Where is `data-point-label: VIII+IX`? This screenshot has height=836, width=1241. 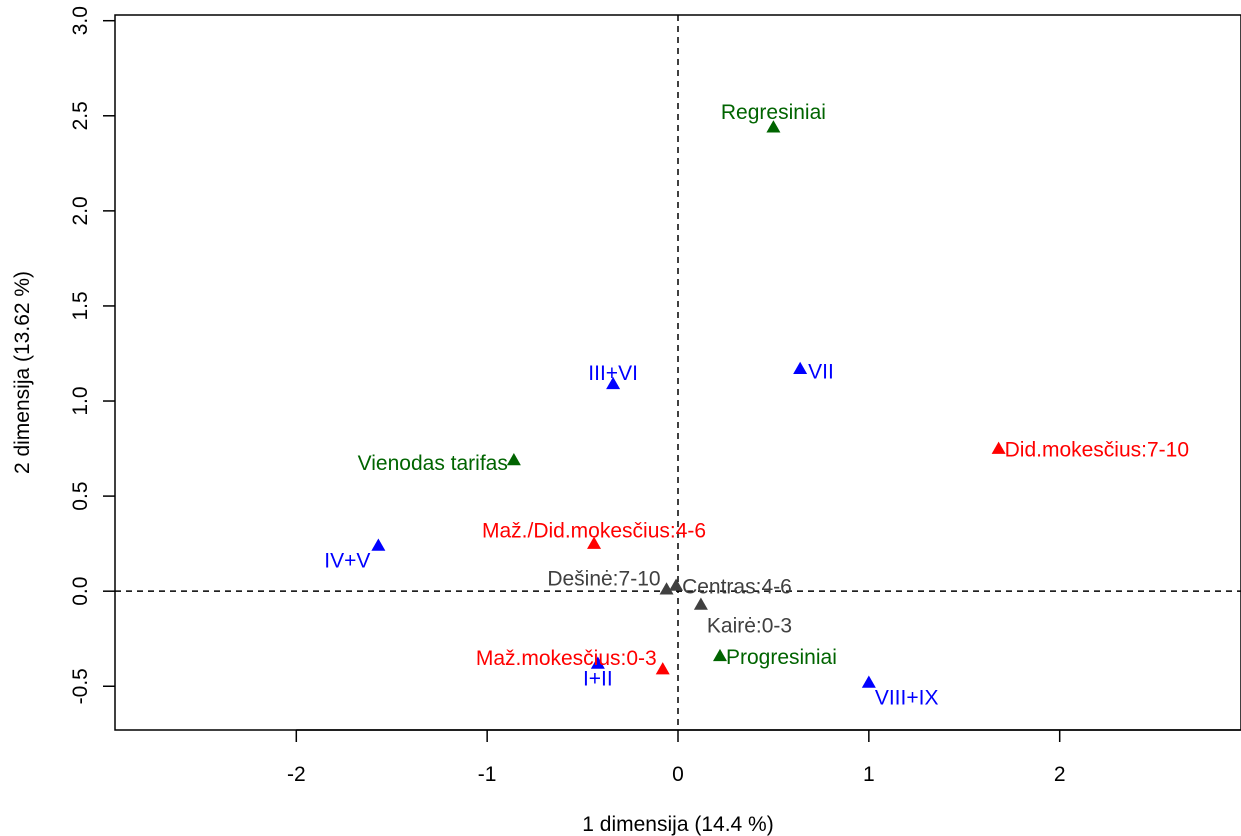
data-point-label: VIII+IX is located at coordinates (907, 697).